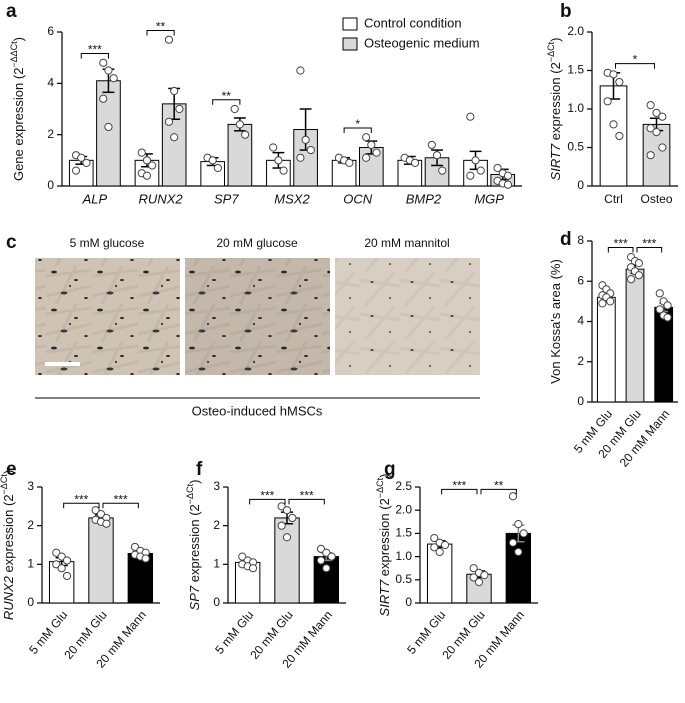 The height and width of the screenshot is (703, 685). I want to click on x-tick-label: Ctrl, so click(613, 199).